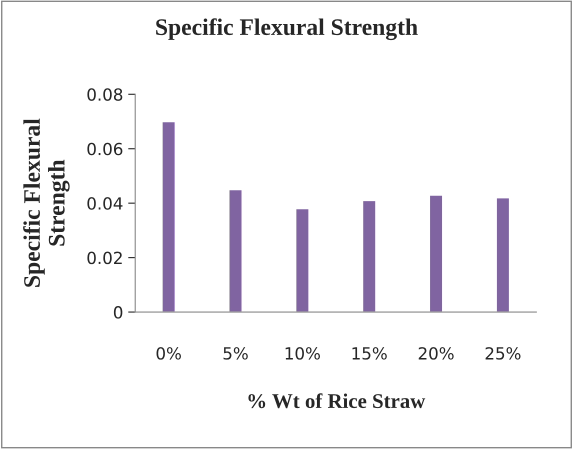 Image resolution: width=573 pixels, height=449 pixels. I want to click on x-axis-title: % Wt of Rice Straw, so click(337, 400).